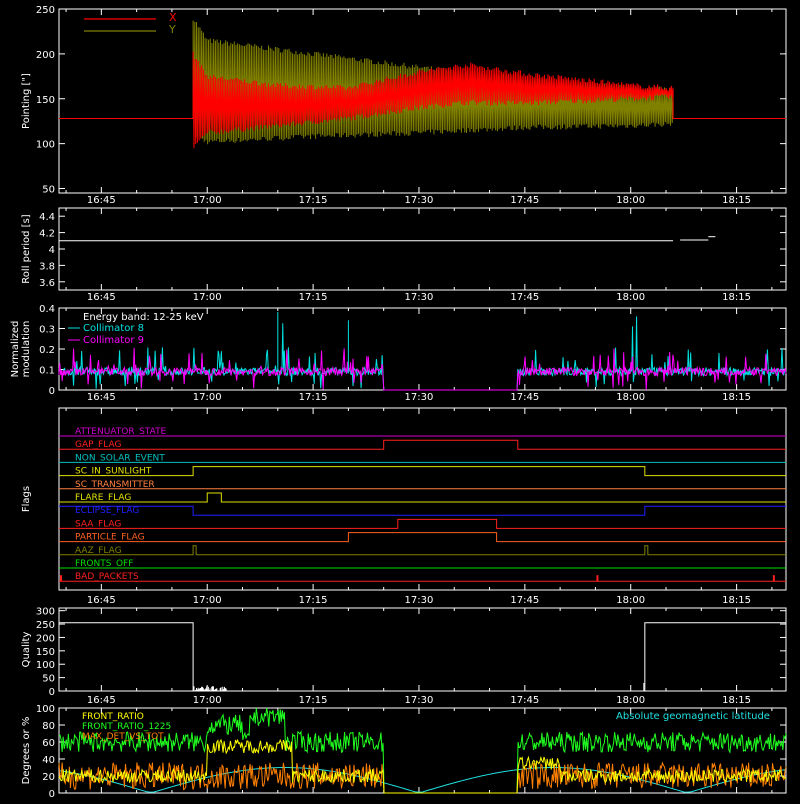 The height and width of the screenshot is (804, 800). I want to click on modulation-ytick-label: 0.1, so click(47, 371).